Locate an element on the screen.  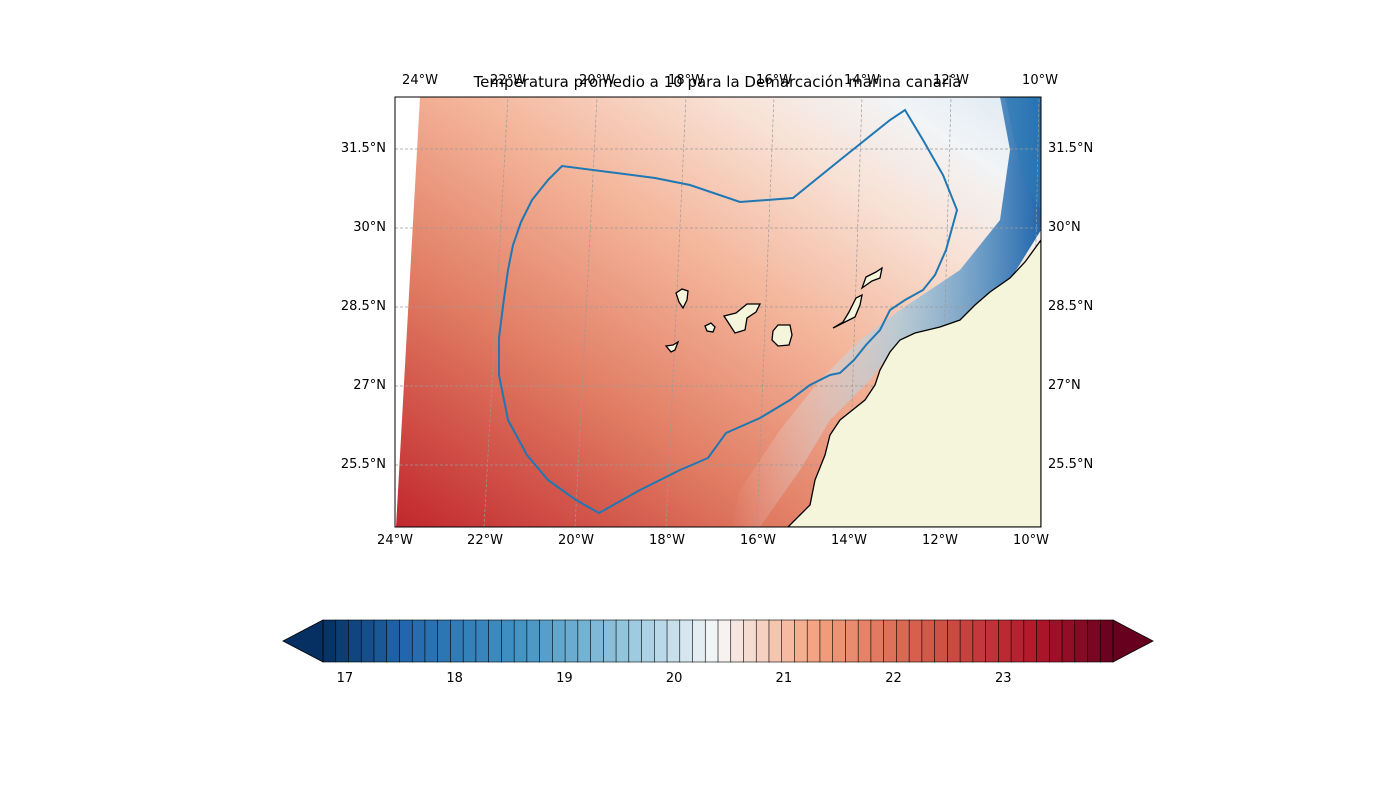
island-gran-canaria is located at coordinates (782, 335).